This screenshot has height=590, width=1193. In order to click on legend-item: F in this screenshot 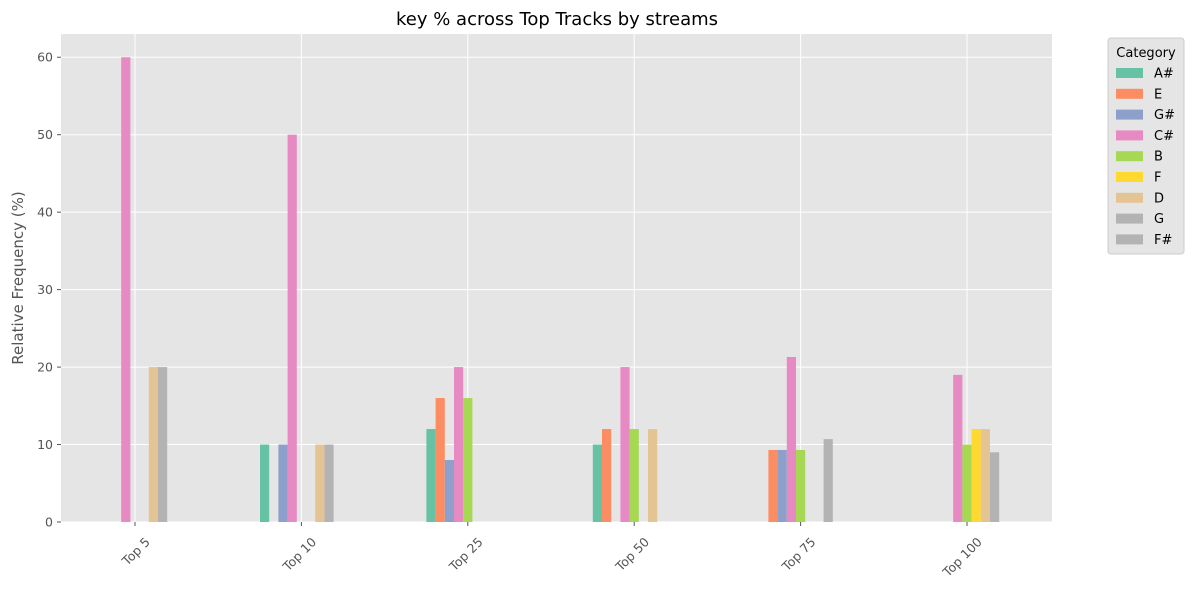, I will do `click(1138, 178)`.